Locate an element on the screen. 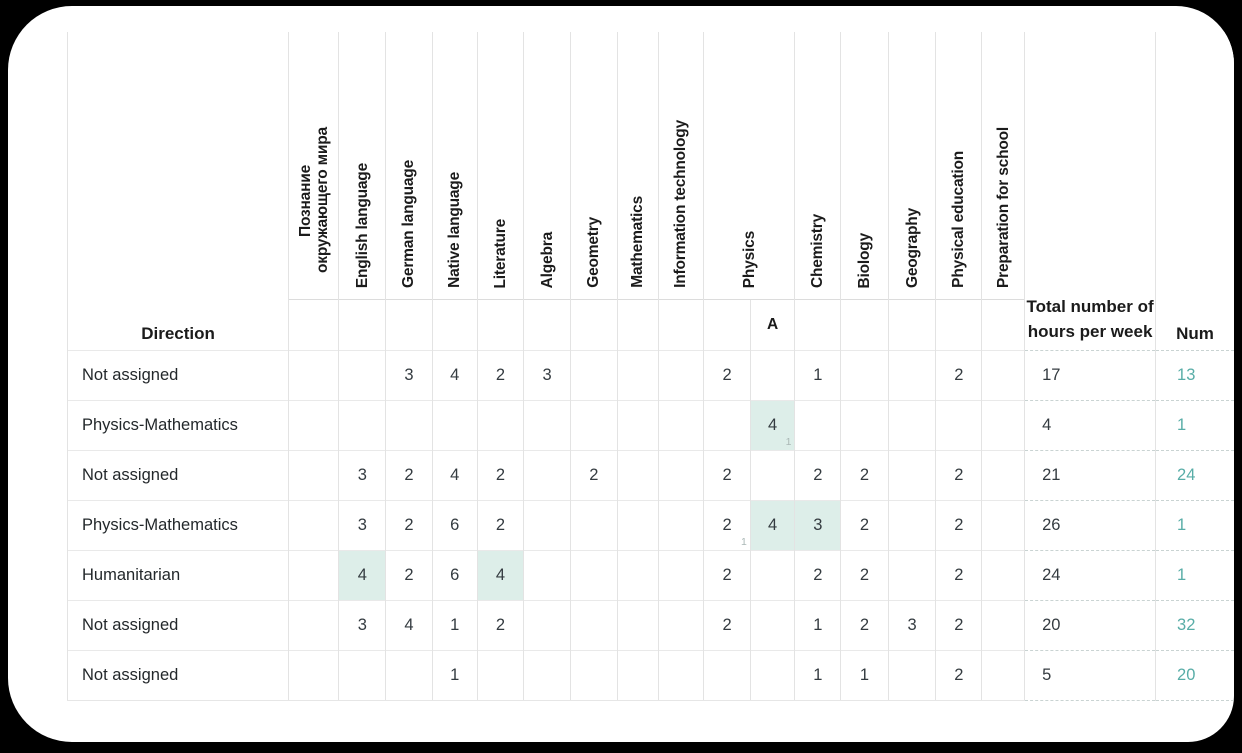  hours-cell-german: 3 is located at coordinates (409, 375).